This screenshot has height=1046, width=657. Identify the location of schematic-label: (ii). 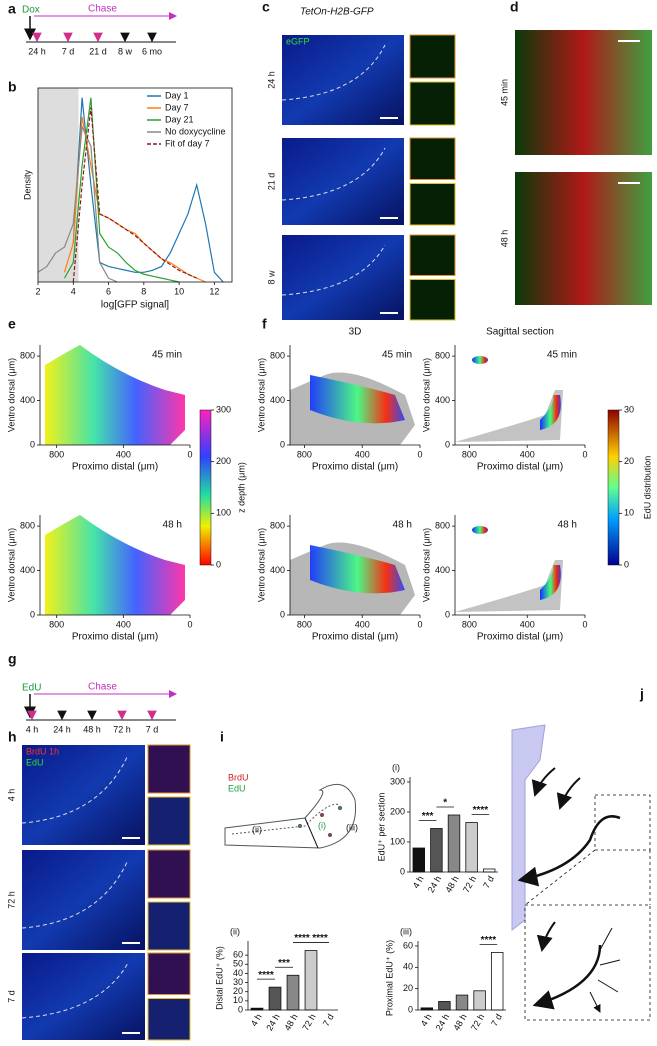
(257, 829).